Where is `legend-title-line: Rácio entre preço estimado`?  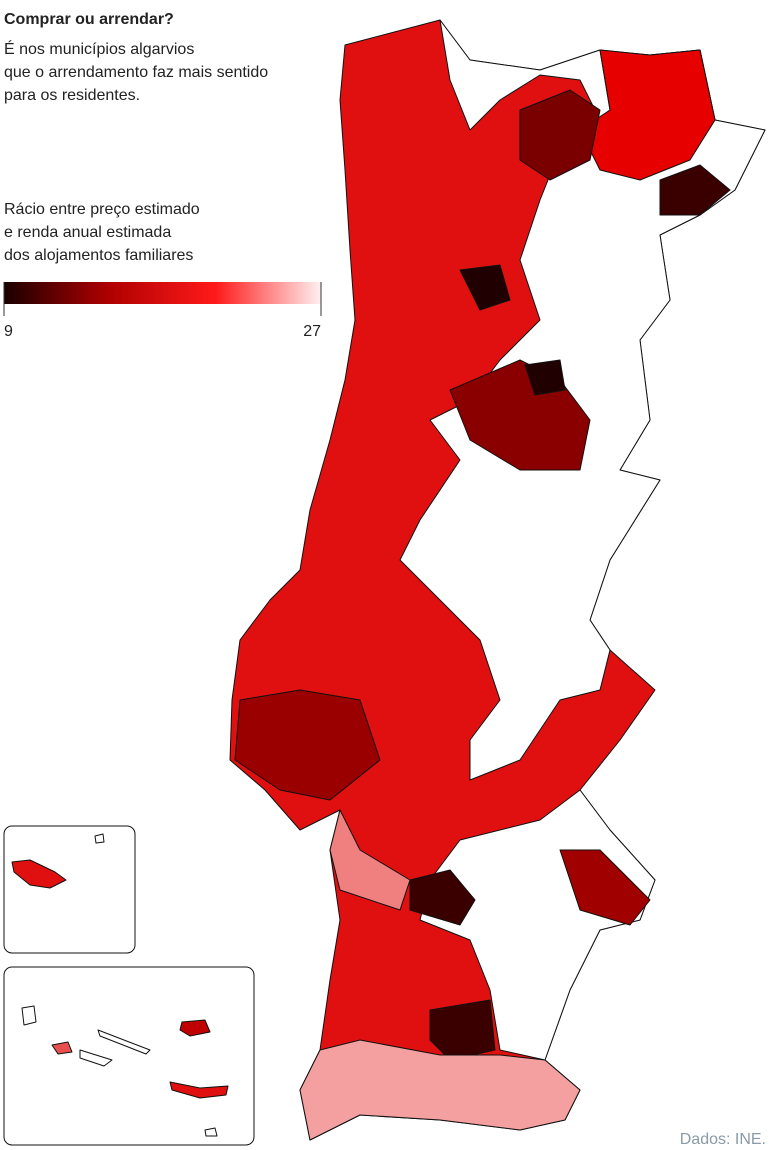 legend-title-line: Rácio entre preço estimado is located at coordinates (102, 209).